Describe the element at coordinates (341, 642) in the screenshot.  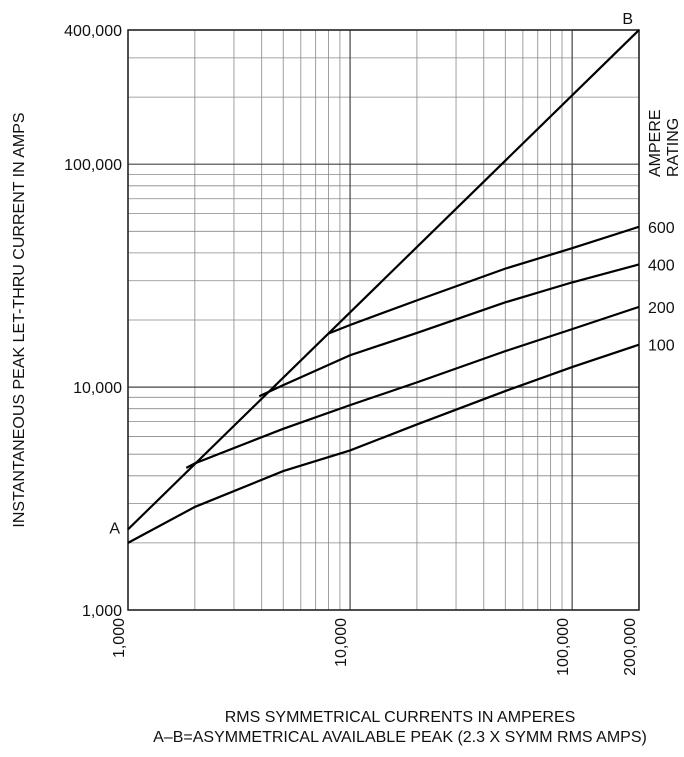
I see `x-tick-label: 10,000` at that location.